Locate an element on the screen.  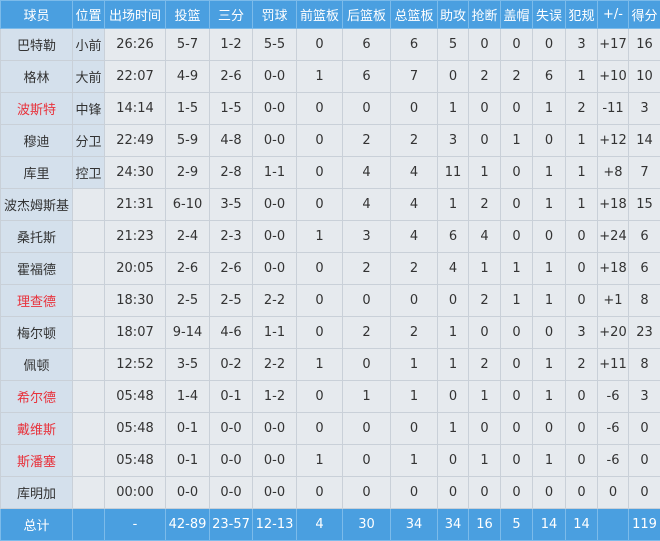
cell-stl: 1 is located at coordinates (485, 173).